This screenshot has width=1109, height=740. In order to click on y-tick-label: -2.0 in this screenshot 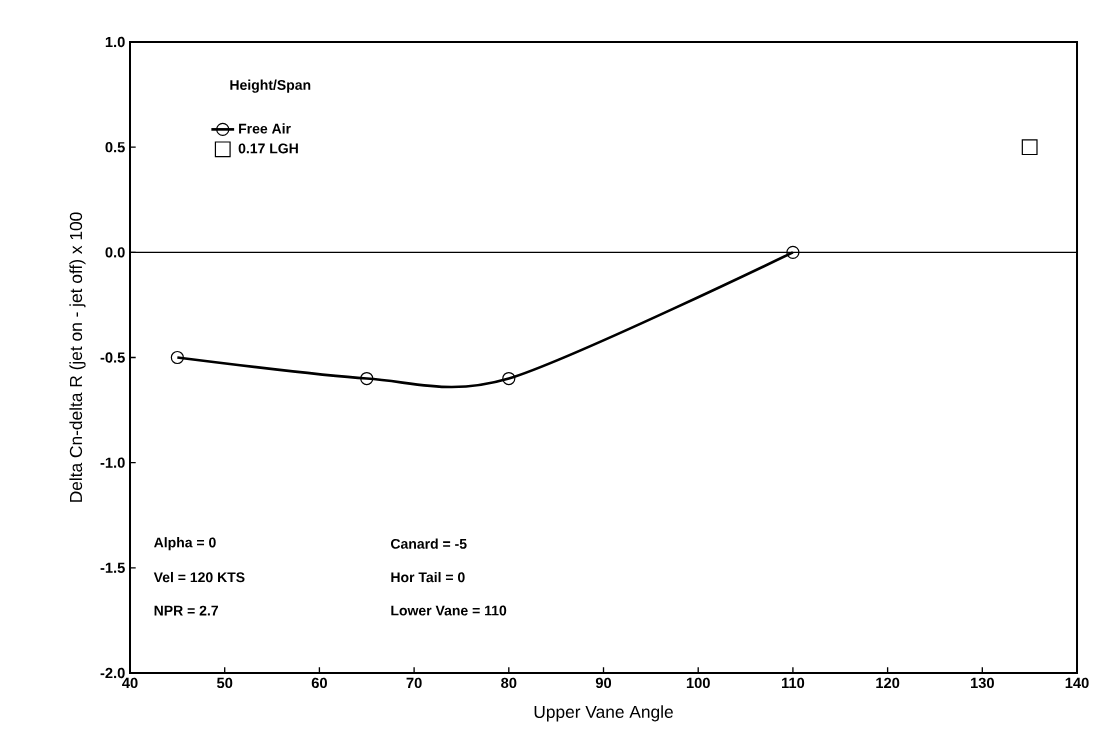, I will do `click(112, 673)`.